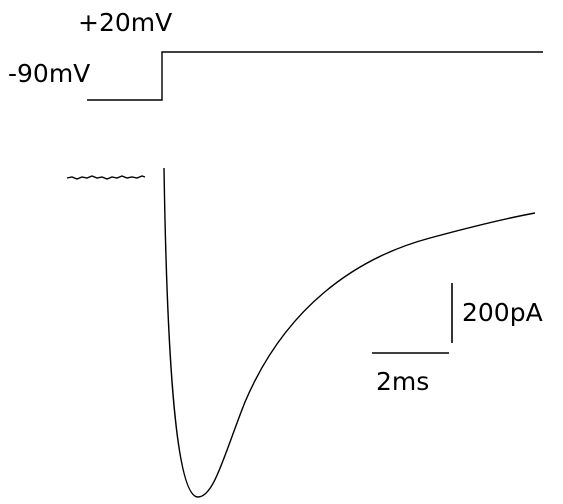 The image size is (563, 504). I want to click on baseline-trace, so click(106, 177).